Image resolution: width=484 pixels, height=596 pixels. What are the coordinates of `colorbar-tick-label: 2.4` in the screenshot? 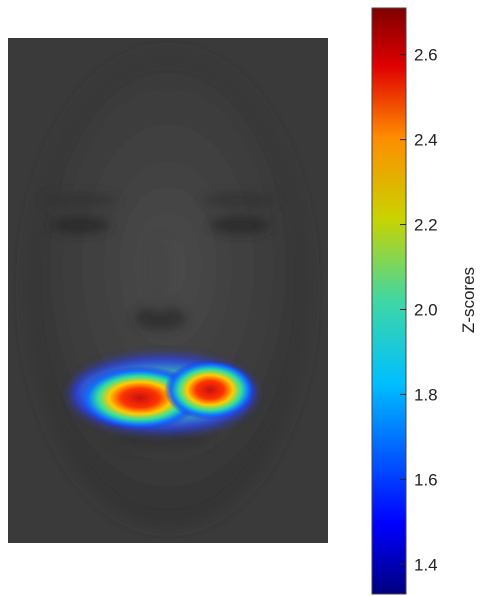 It's located at (426, 140).